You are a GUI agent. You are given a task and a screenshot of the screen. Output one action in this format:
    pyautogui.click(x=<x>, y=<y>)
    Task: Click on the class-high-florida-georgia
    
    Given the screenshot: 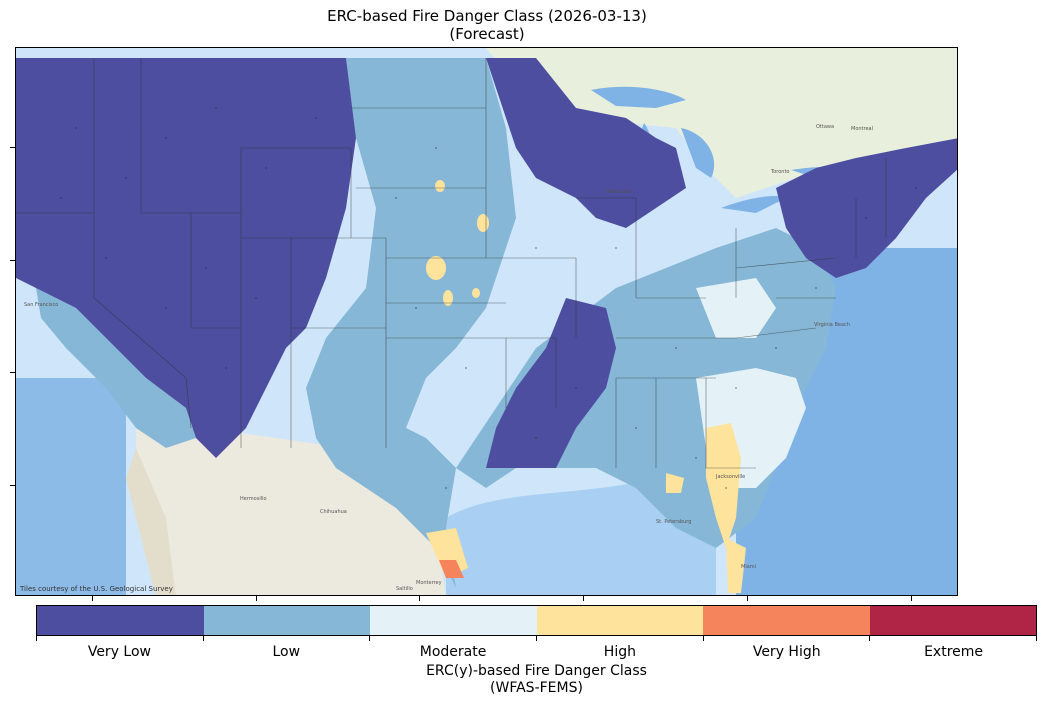 What is the action you would take?
    pyautogui.click(x=723, y=485)
    